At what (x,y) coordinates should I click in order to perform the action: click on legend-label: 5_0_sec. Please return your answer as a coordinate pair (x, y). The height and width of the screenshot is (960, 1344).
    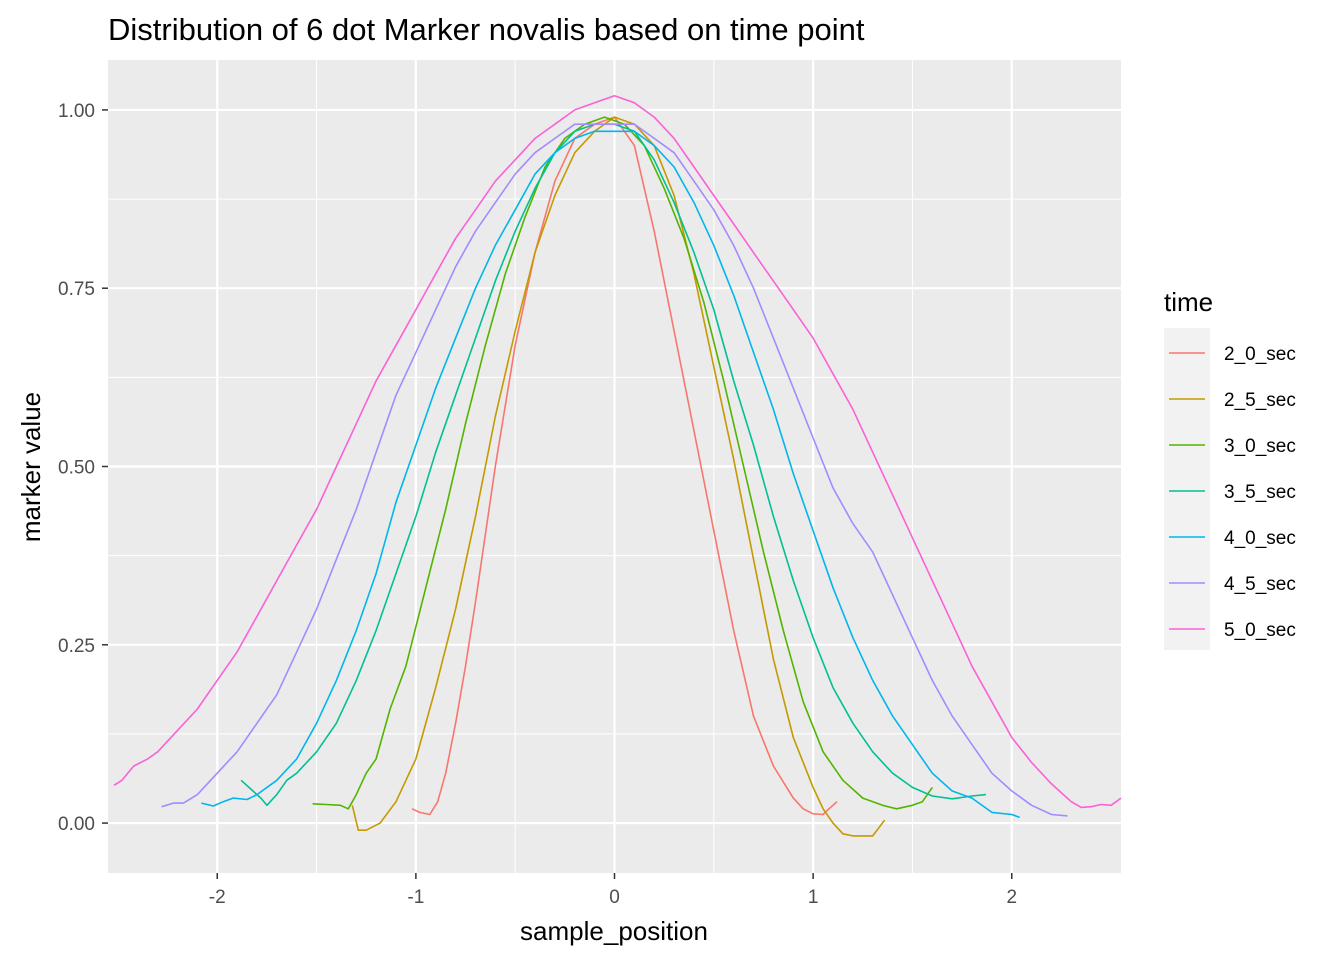
    Looking at the image, I should click on (1260, 630).